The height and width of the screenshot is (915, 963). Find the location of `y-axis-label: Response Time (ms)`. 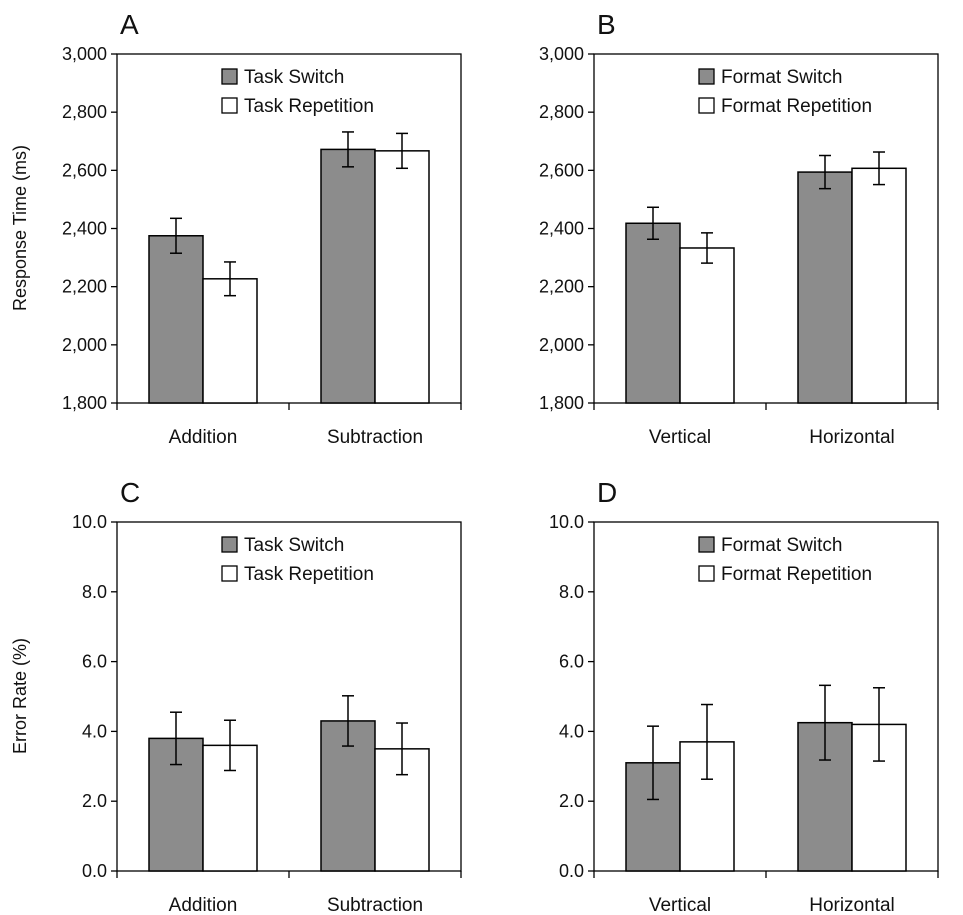

y-axis-label: Response Time (ms) is located at coordinates (20, 228).